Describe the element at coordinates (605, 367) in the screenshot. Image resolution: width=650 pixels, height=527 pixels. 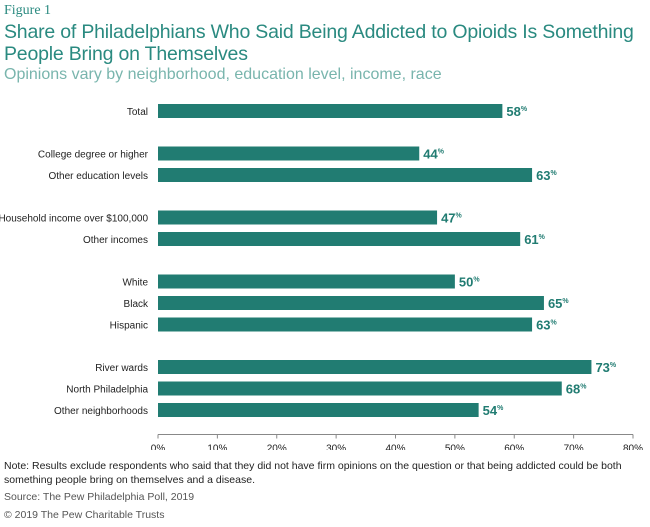
I see `data-label: 73%` at that location.